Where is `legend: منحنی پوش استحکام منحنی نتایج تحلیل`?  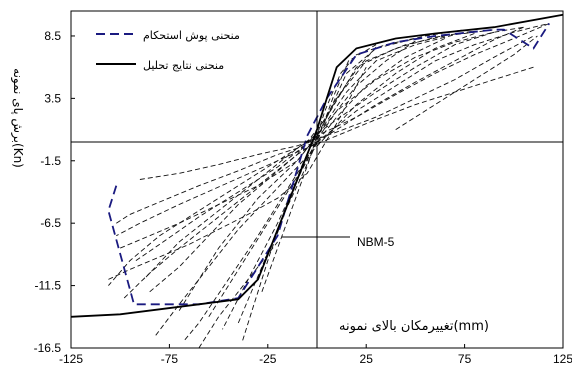
legend: منحنی پوش استحکام منحنی نتایج تحلیل is located at coordinates (168, 50).